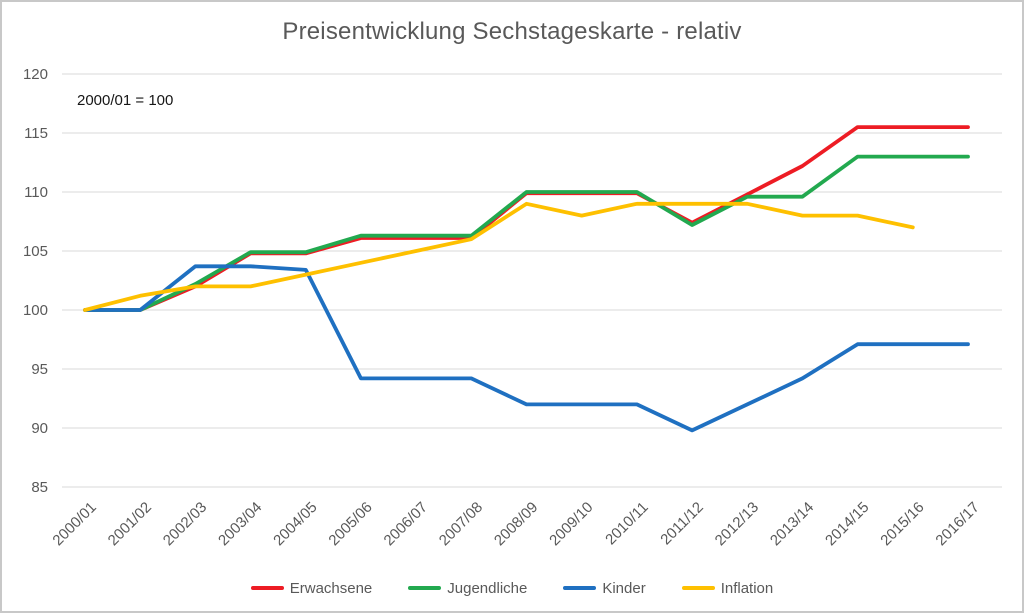 This screenshot has width=1024, height=613. I want to click on x-axis-tick-label: 2015/16, so click(902, 524).